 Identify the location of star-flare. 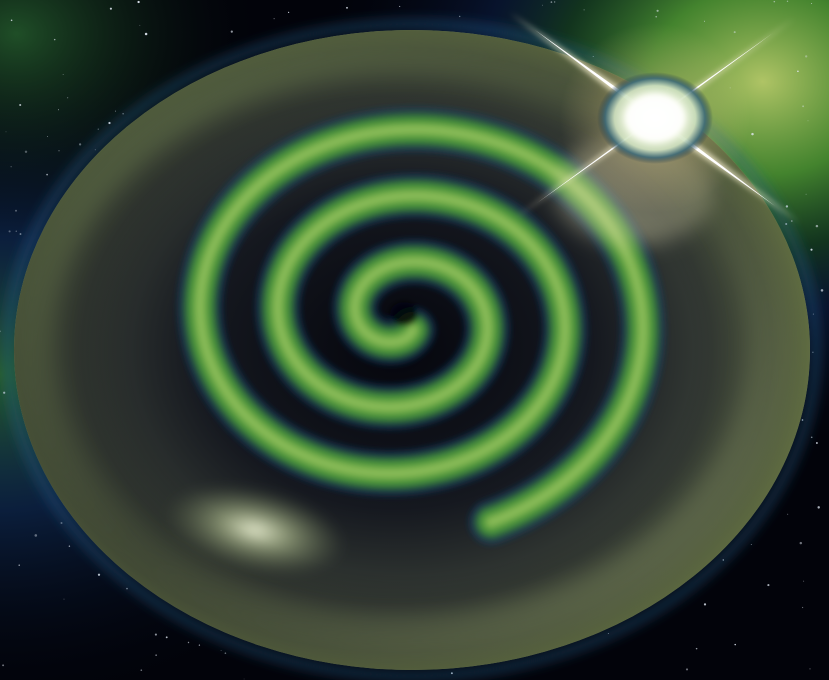
(655, 118).